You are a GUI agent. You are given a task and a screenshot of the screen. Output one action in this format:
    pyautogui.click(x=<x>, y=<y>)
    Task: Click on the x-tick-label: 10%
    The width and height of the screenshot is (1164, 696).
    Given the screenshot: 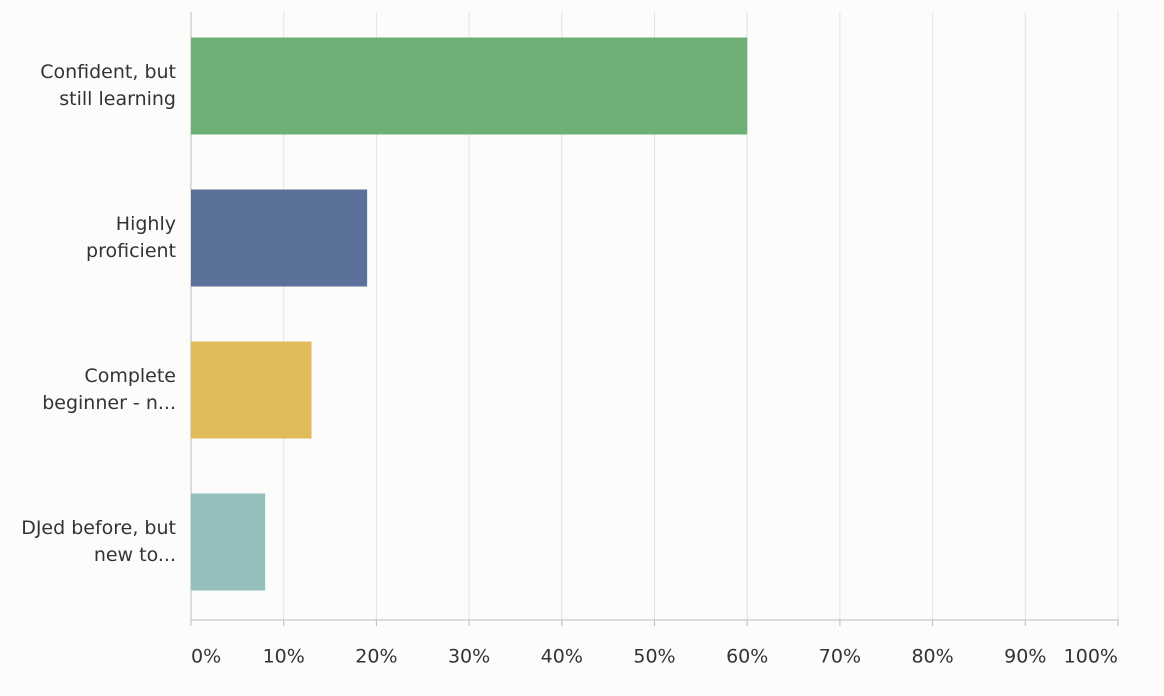 What is the action you would take?
    pyautogui.click(x=284, y=657)
    